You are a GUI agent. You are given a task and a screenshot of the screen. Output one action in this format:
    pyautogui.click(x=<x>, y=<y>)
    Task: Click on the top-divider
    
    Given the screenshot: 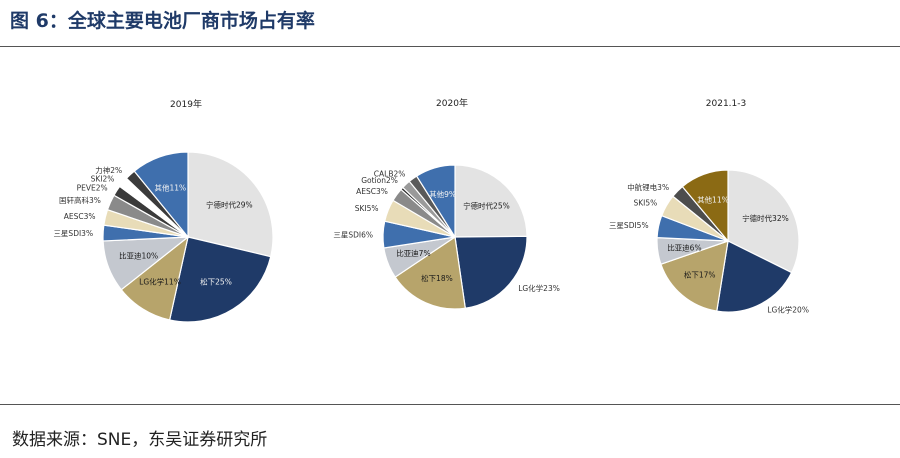 What is the action you would take?
    pyautogui.click(x=450, y=46)
    